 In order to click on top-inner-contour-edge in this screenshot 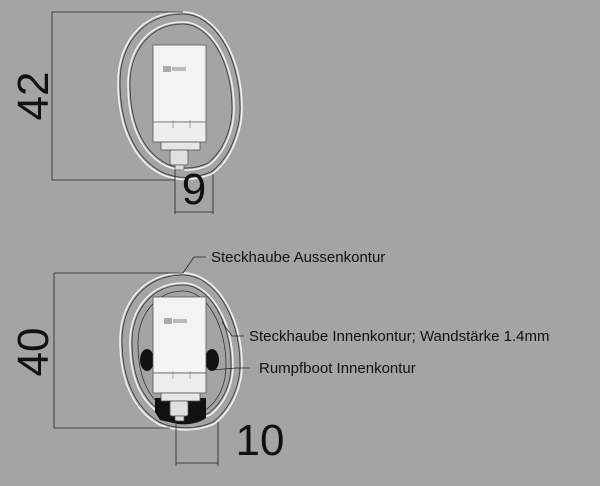, I will do `click(181, 96)`.